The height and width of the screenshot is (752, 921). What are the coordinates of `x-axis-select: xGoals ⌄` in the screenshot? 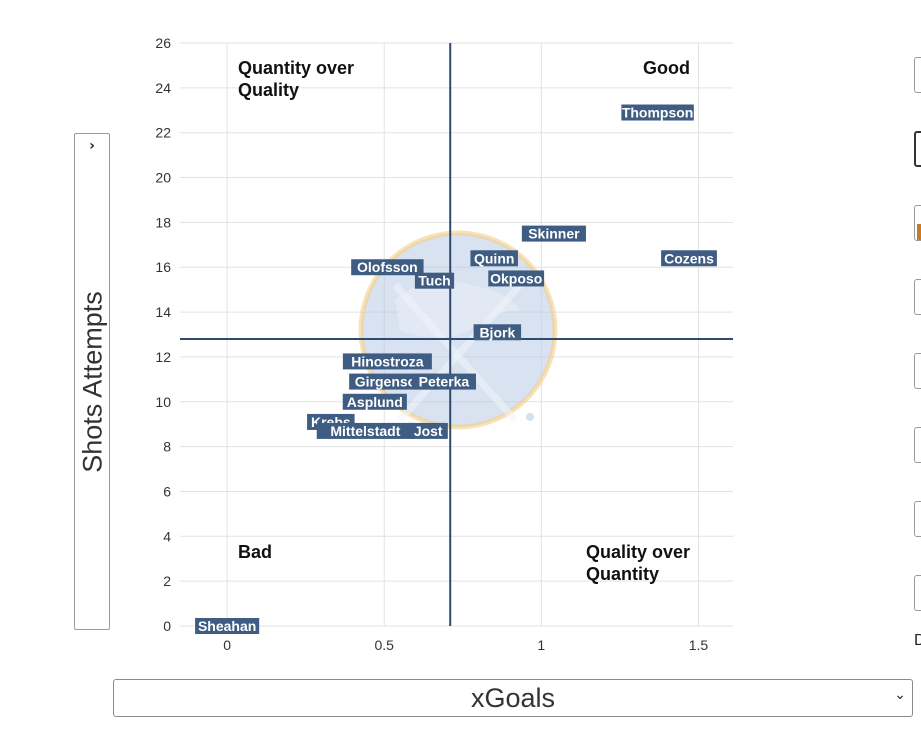 It's located at (513, 698).